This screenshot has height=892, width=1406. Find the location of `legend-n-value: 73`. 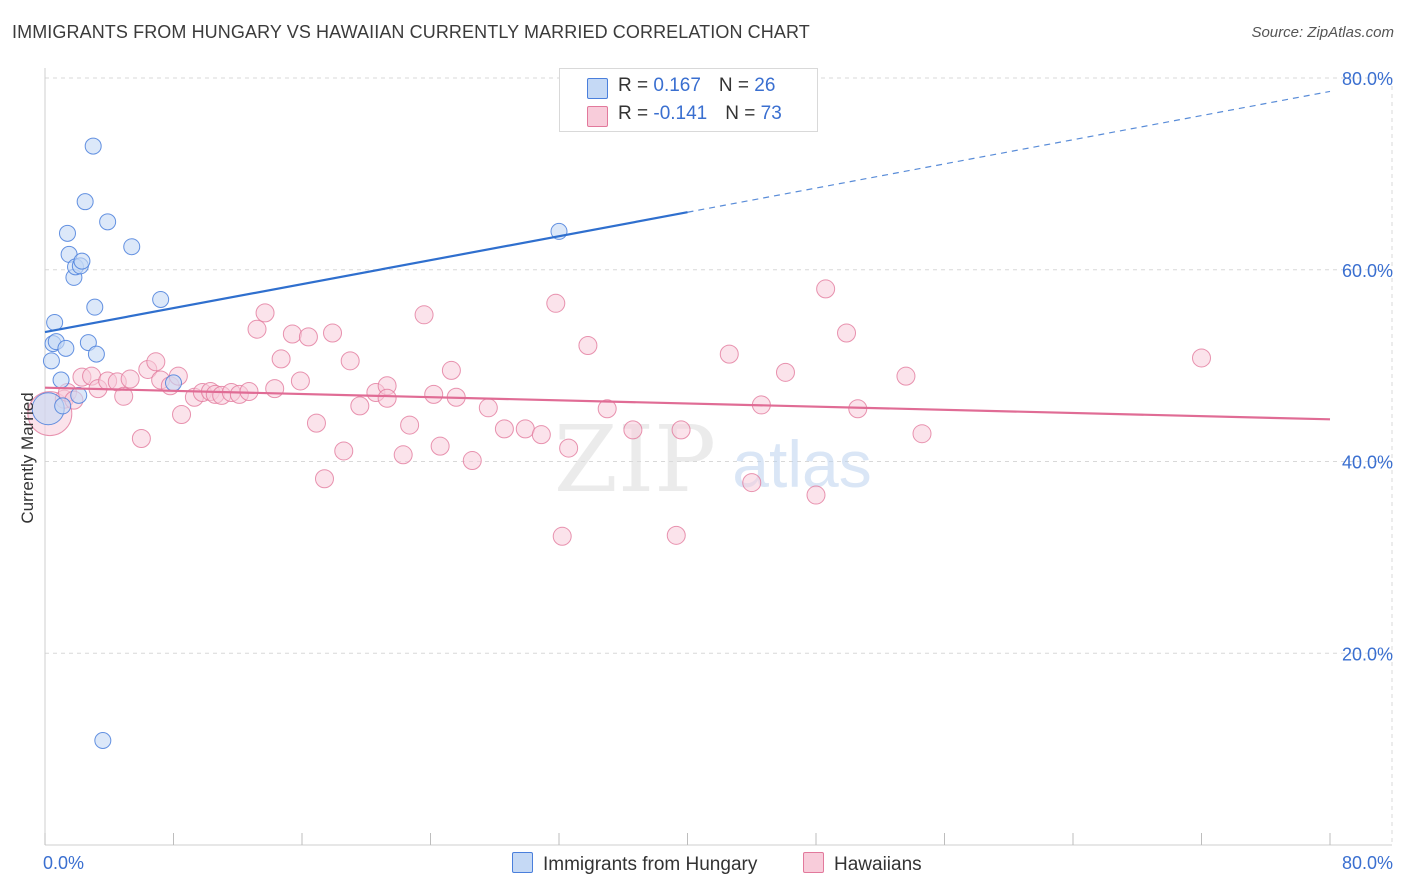

legend-n-value: 73 is located at coordinates (771, 113).